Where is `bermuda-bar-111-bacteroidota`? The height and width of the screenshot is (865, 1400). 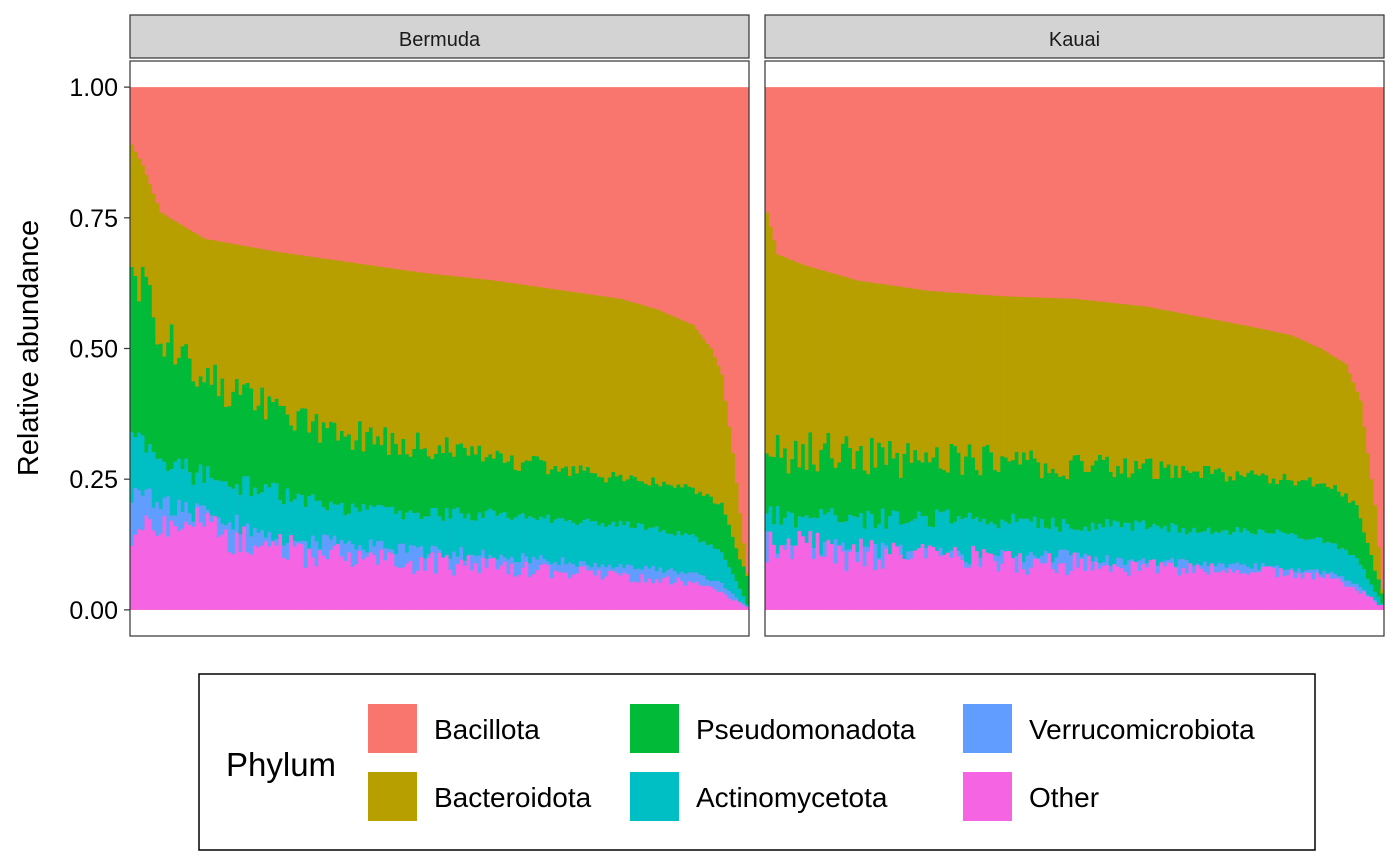
bermuda-bar-111-bacteroidota is located at coordinates (533, 371).